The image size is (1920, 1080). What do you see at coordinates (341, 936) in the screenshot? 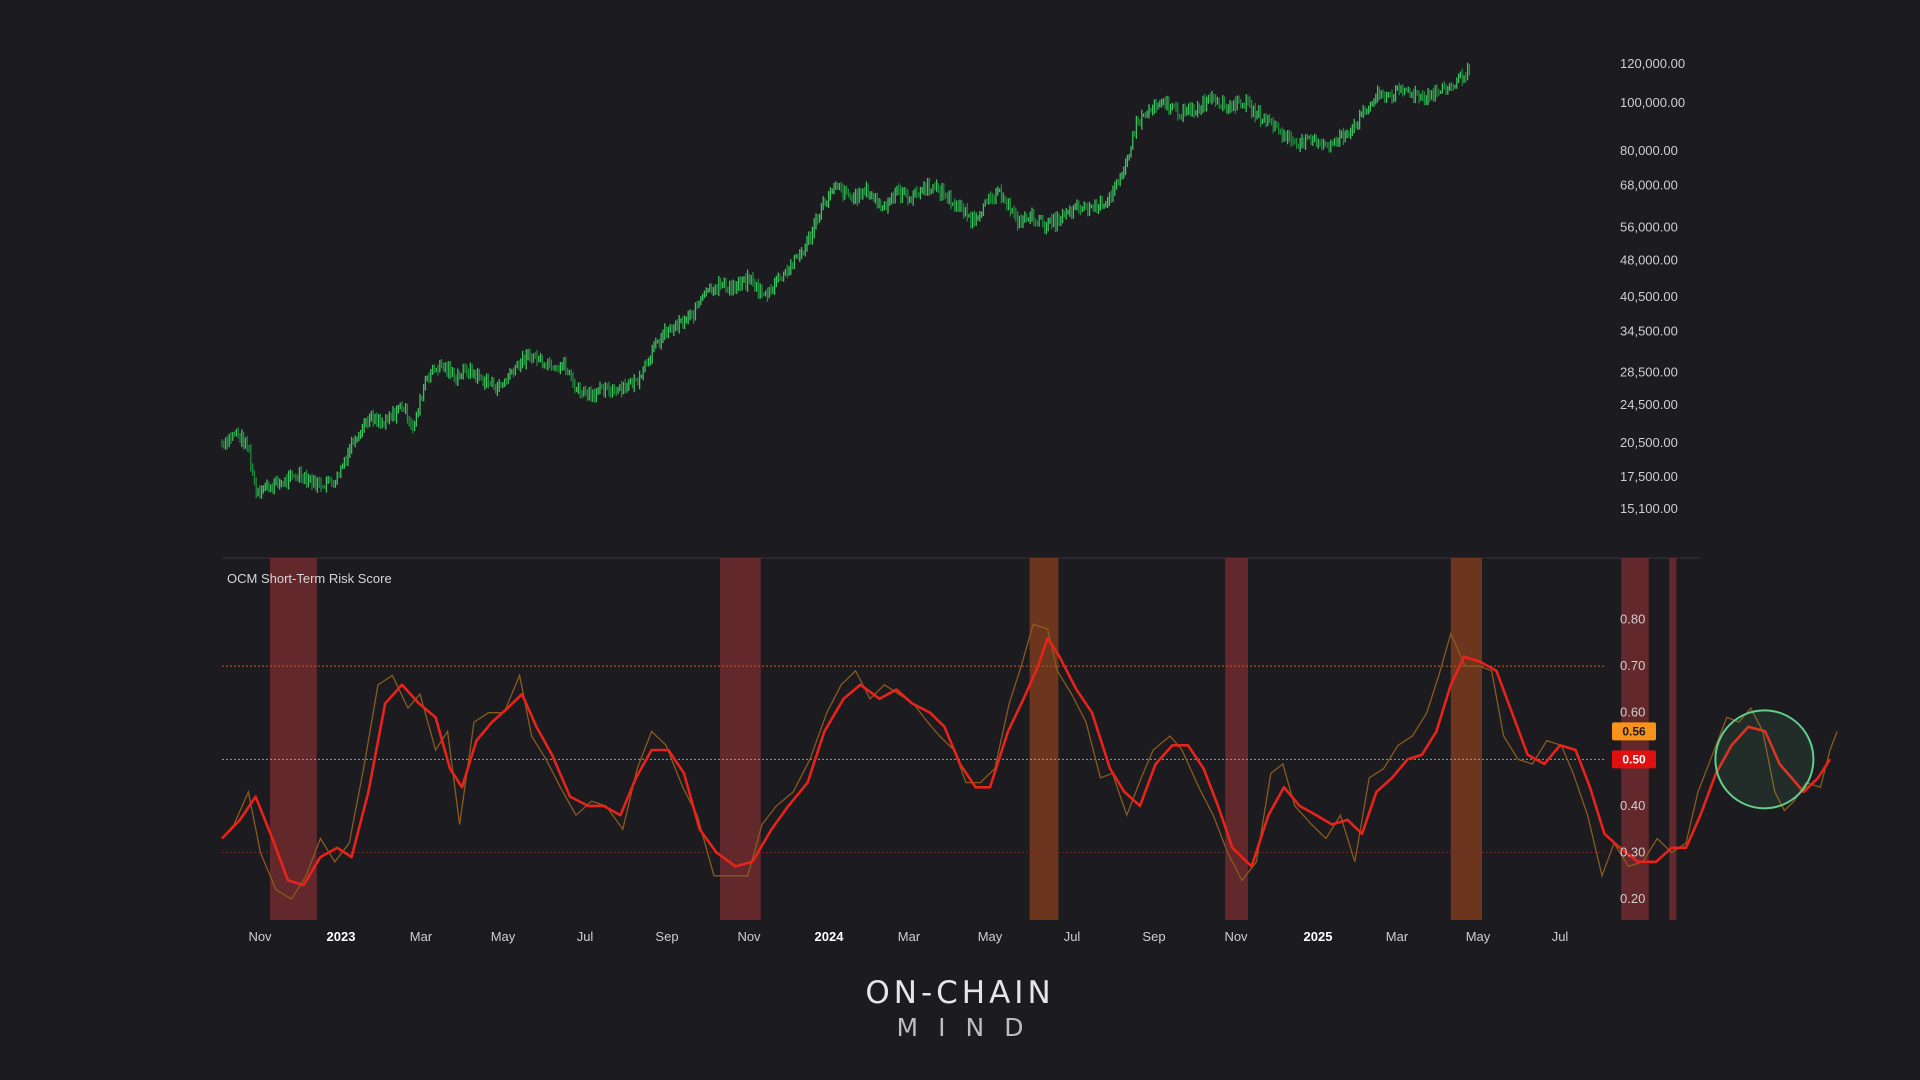
I see `x-tick: 2023` at bounding box center [341, 936].